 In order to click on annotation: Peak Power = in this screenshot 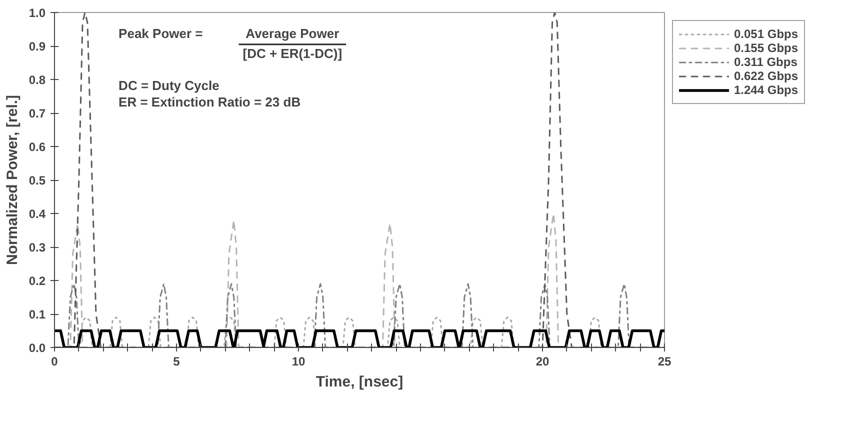, I will do `click(161, 33)`.